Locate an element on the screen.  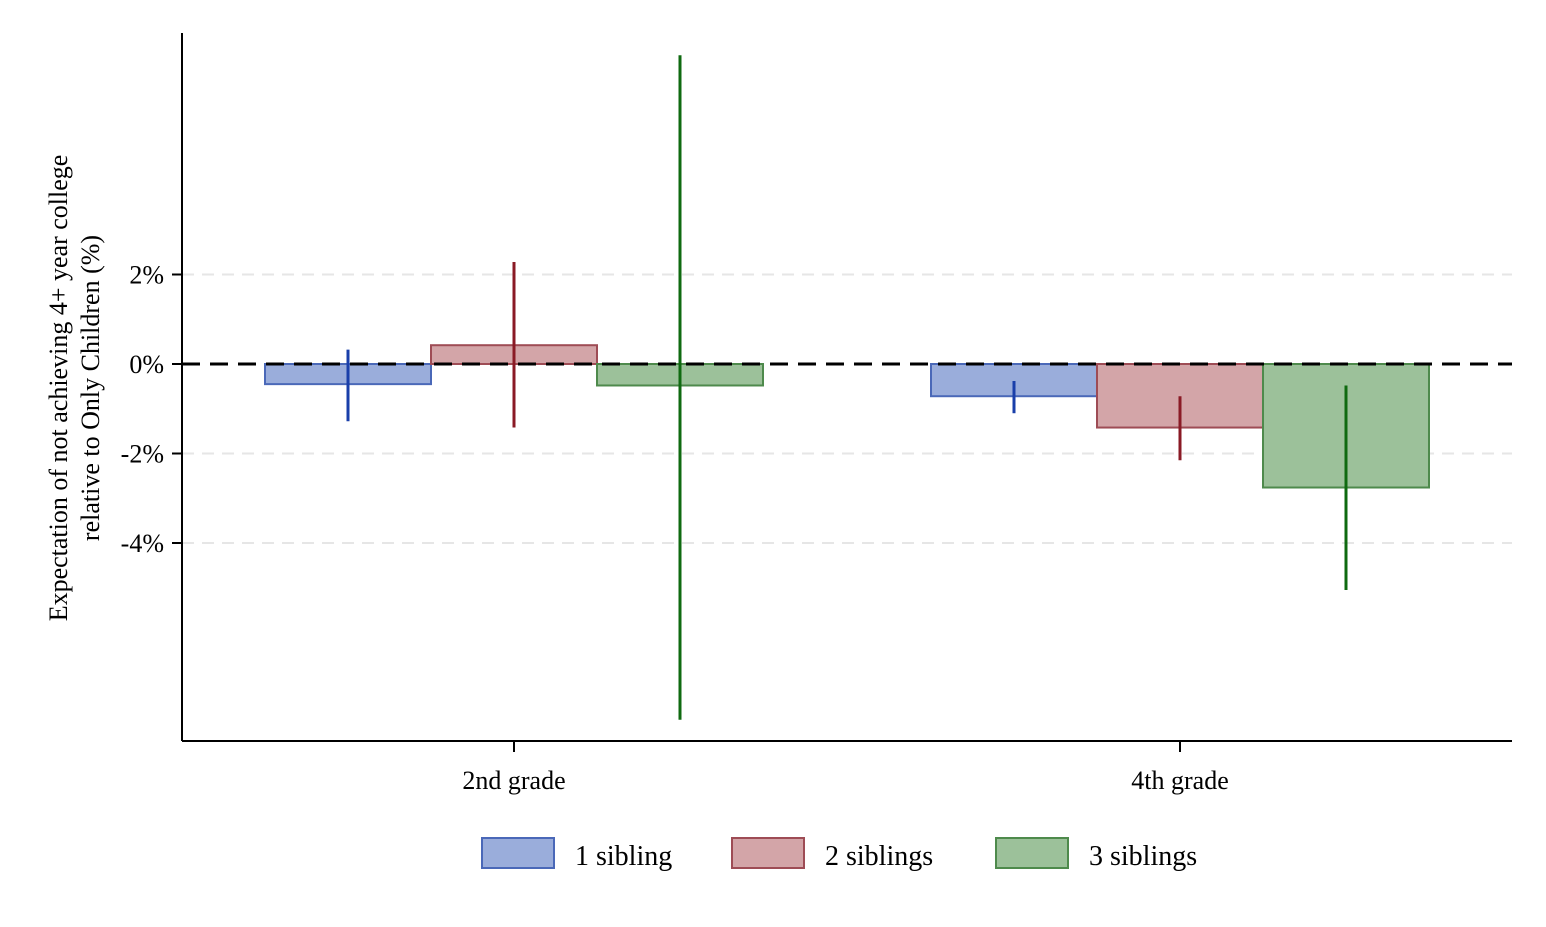
bars is located at coordinates (847, 416).